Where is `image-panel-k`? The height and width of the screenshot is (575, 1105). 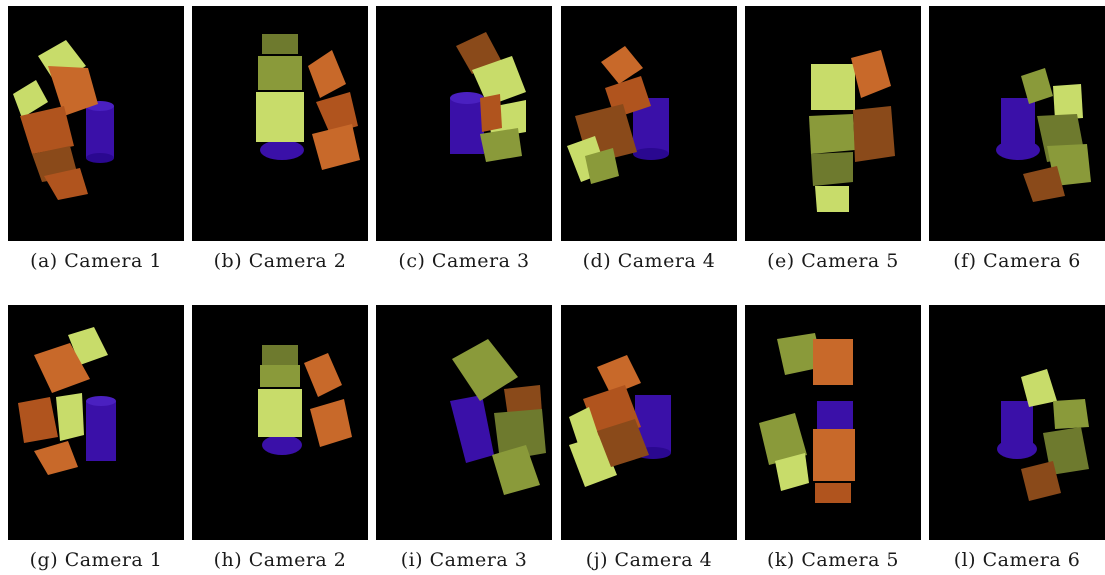
image-panel-k is located at coordinates (833, 422).